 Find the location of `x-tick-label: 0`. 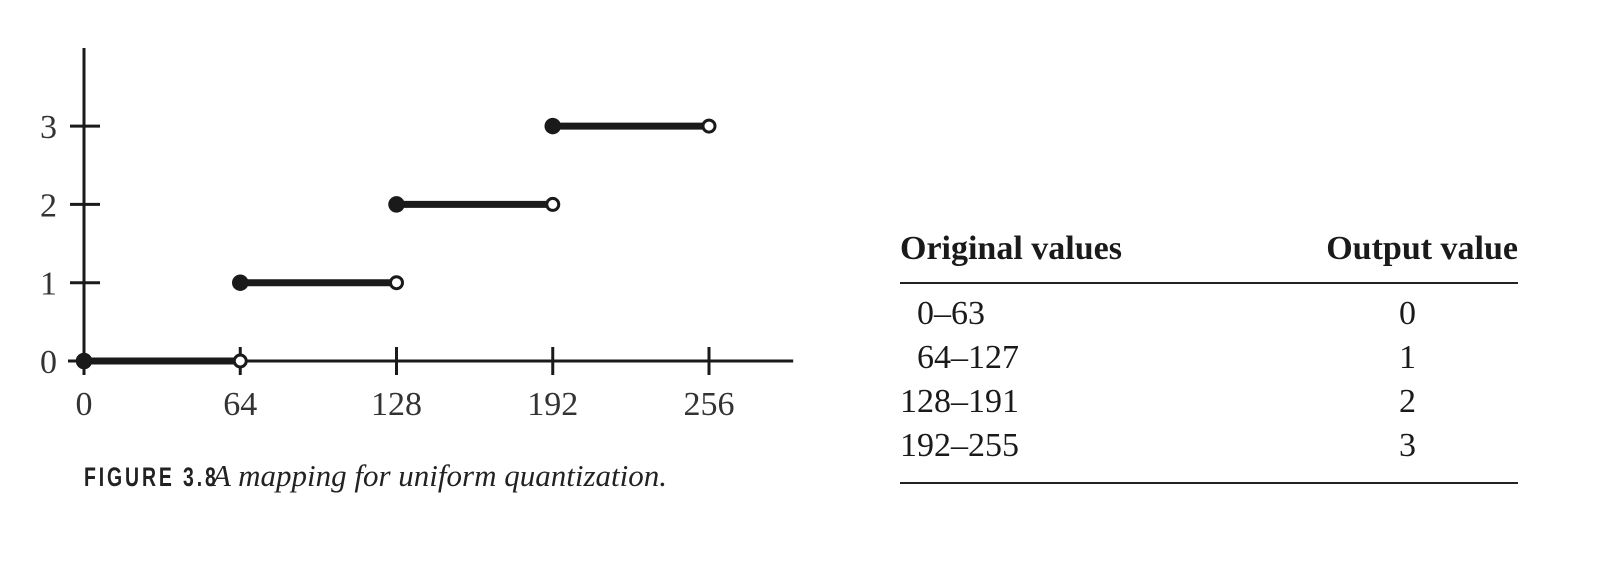

x-tick-label: 0 is located at coordinates (84, 404).